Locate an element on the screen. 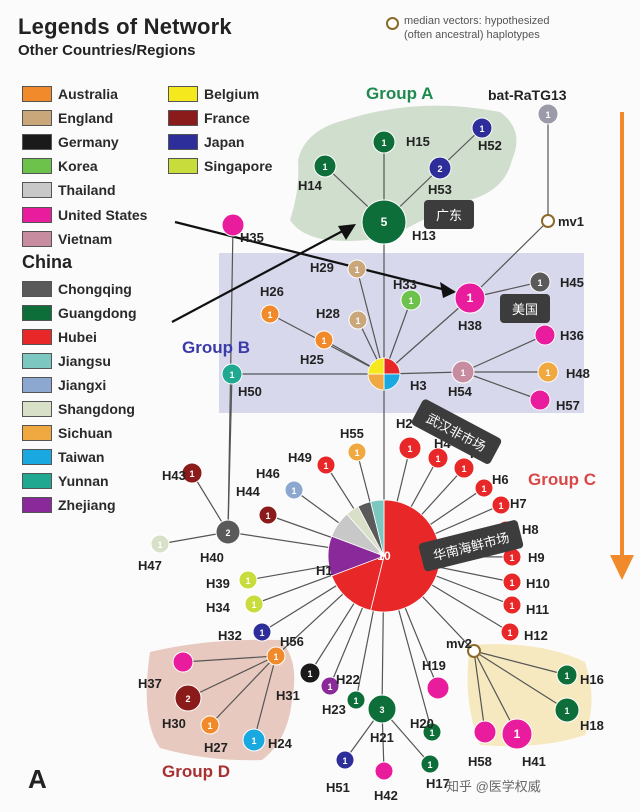 The height and width of the screenshot is (812, 640). legend-label: Australia is located at coordinates (88, 94).